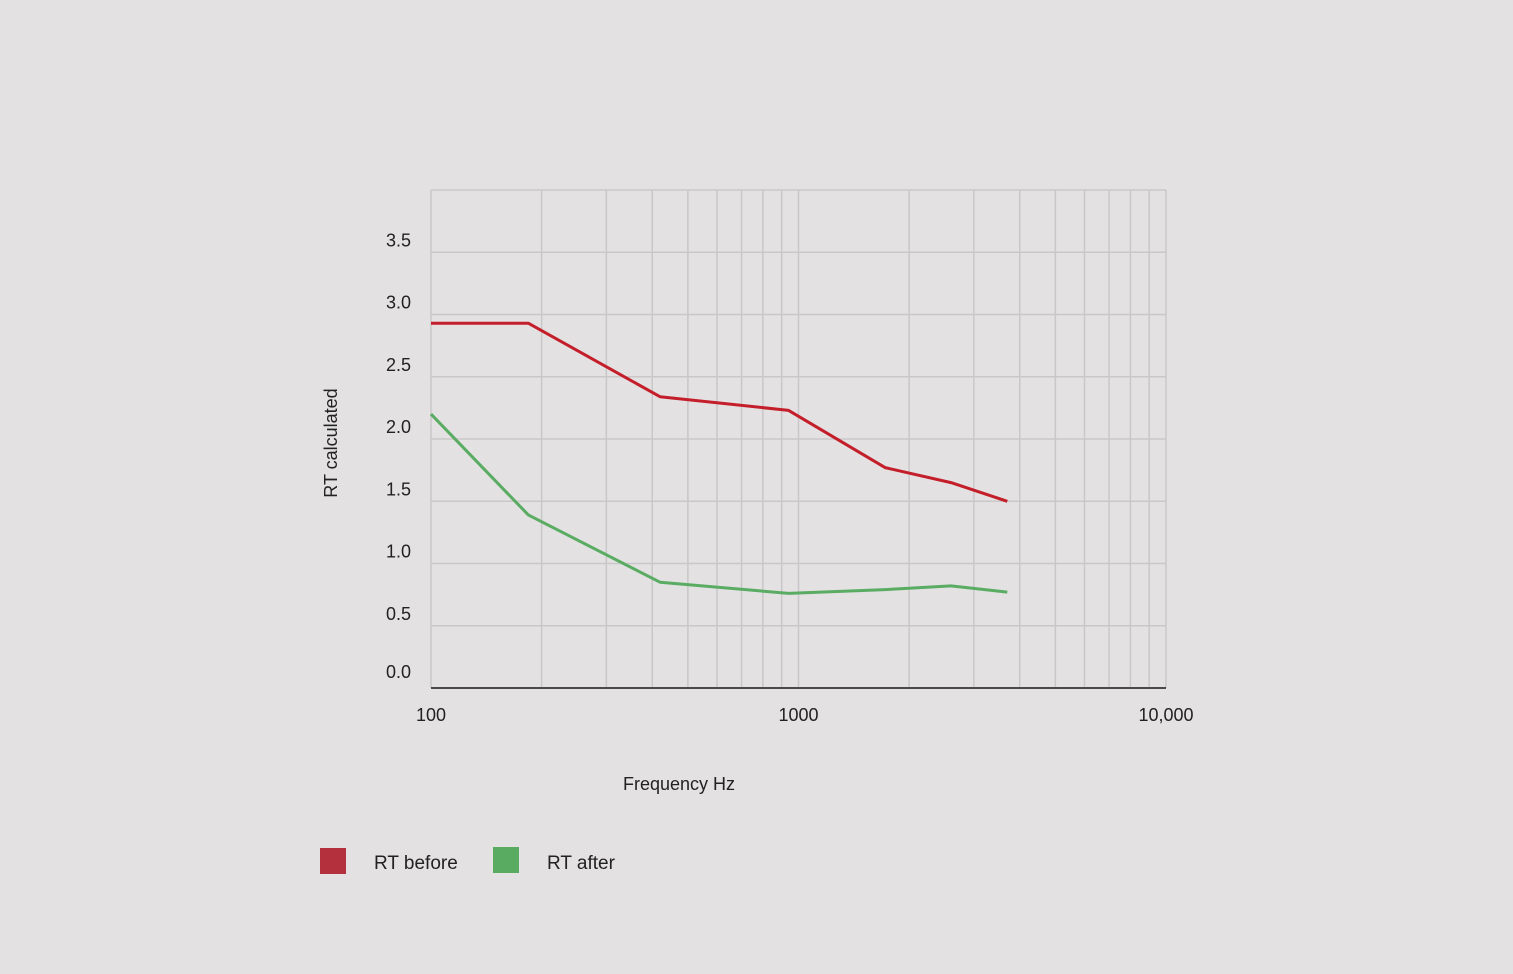  I want to click on legend-label-rt-before: RT before, so click(416, 863).